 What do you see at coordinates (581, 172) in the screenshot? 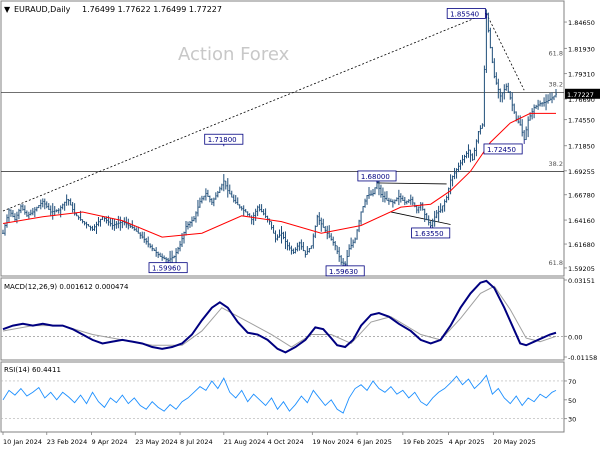
I see `price-axis-label: 1.69255` at bounding box center [581, 172].